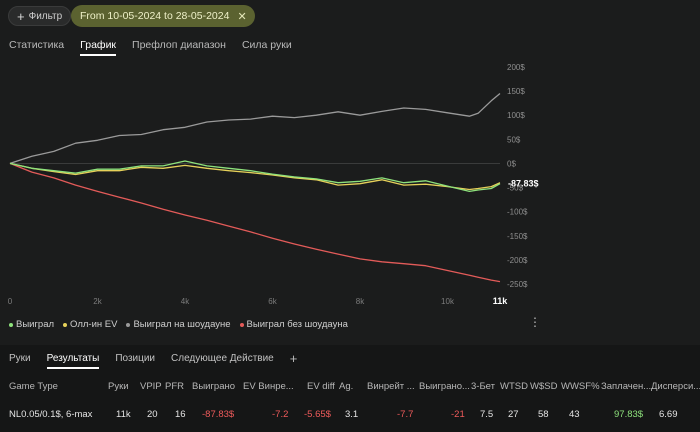 This screenshot has height=432, width=700. What do you see at coordinates (118, 386) in the screenshot?
I see `col-hands: Руки` at bounding box center [118, 386].